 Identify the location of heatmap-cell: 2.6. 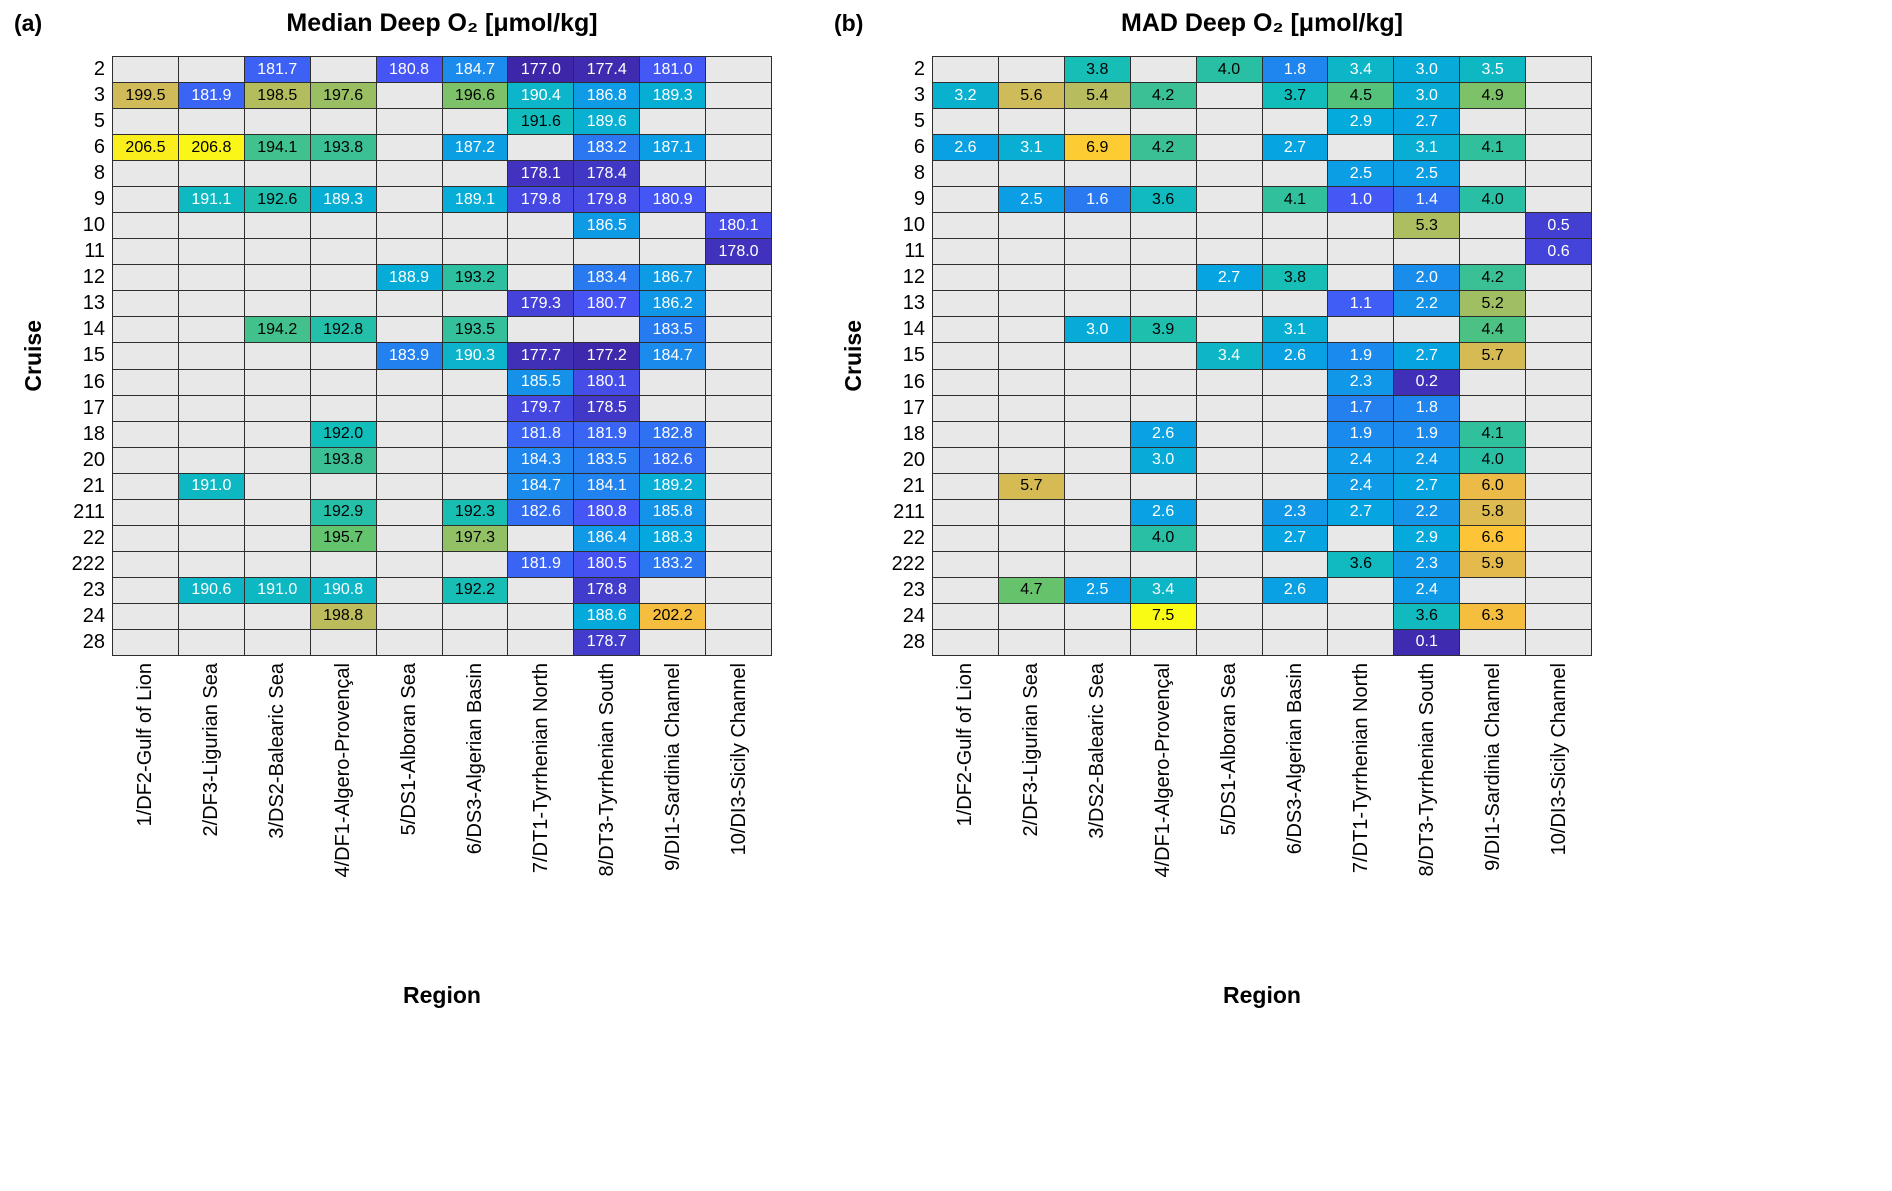
(1163, 512).